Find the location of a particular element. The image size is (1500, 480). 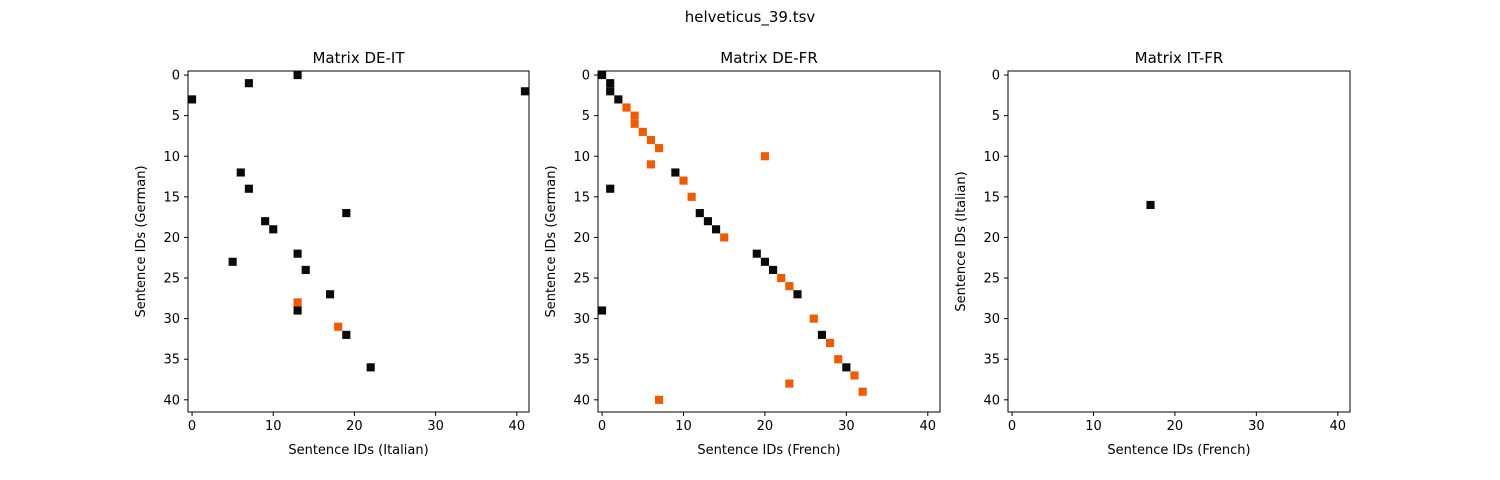

panel-title: Matrix DE-IT is located at coordinates (358, 58).